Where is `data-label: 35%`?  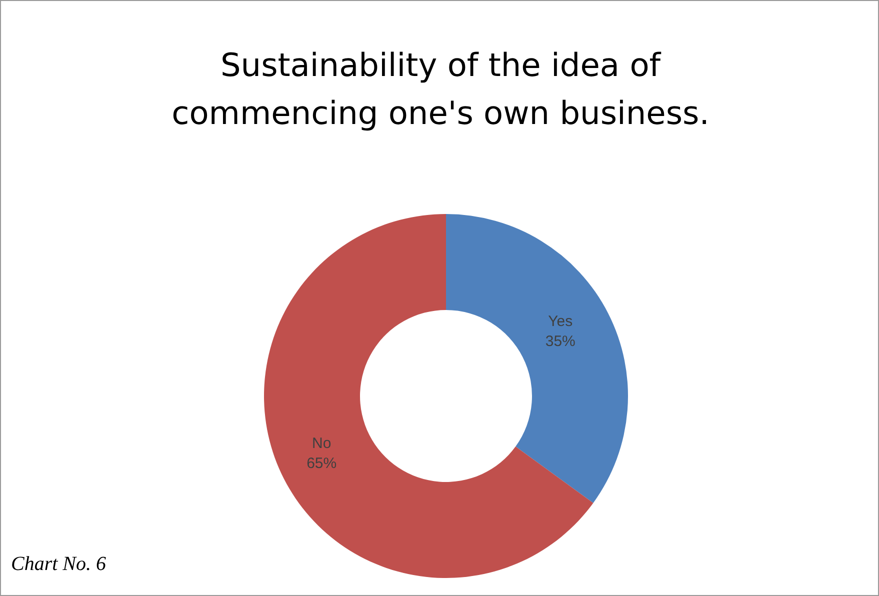 data-label: 35% is located at coordinates (560, 341).